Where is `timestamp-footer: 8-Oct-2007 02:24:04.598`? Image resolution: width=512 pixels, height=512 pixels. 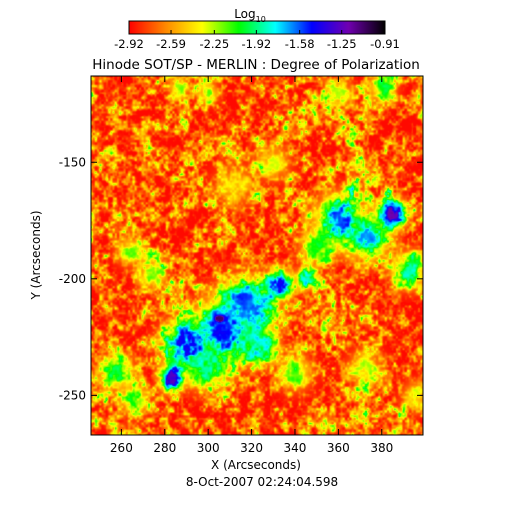
timestamp-footer: 8-Oct-2007 02:24:04.598 is located at coordinates (262, 482).